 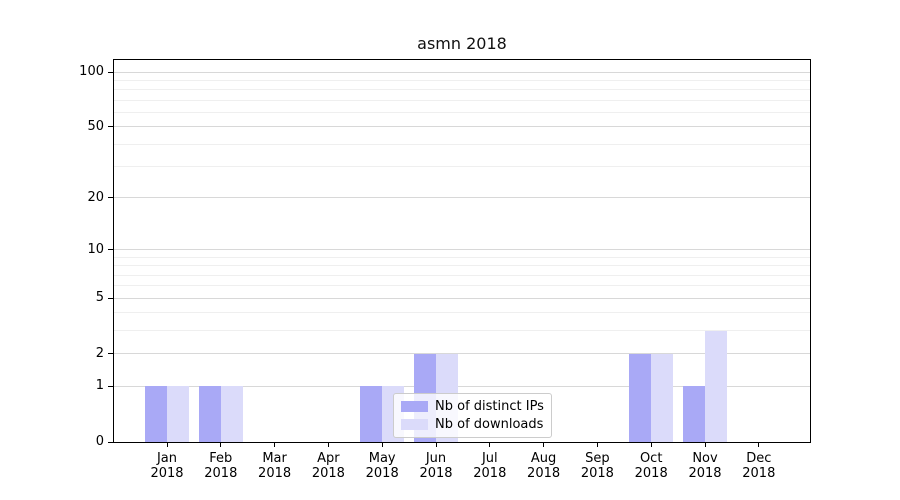 I want to click on x-tick-label-apr: Apr 2018, so click(x=328, y=466).